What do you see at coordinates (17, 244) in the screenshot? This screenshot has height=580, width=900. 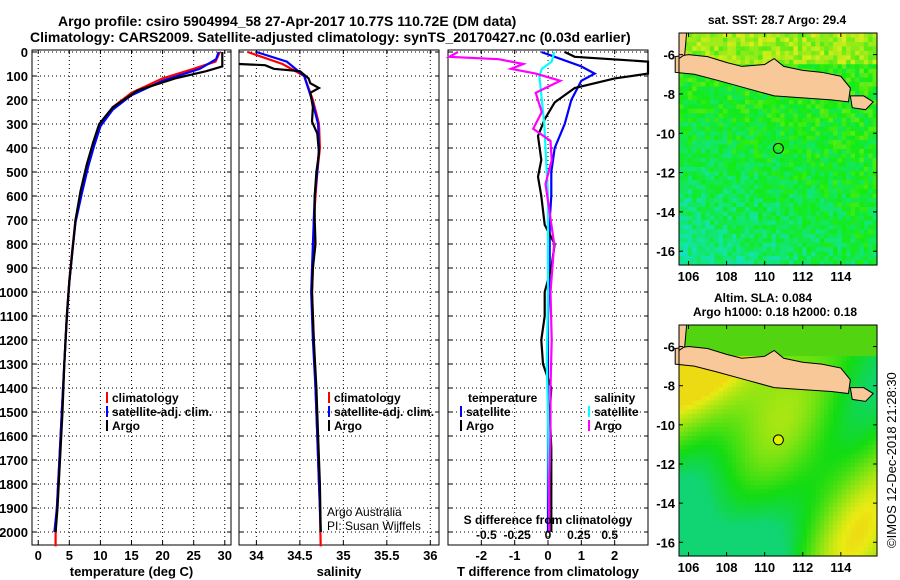 I see `y-tick-label: 800` at bounding box center [17, 244].